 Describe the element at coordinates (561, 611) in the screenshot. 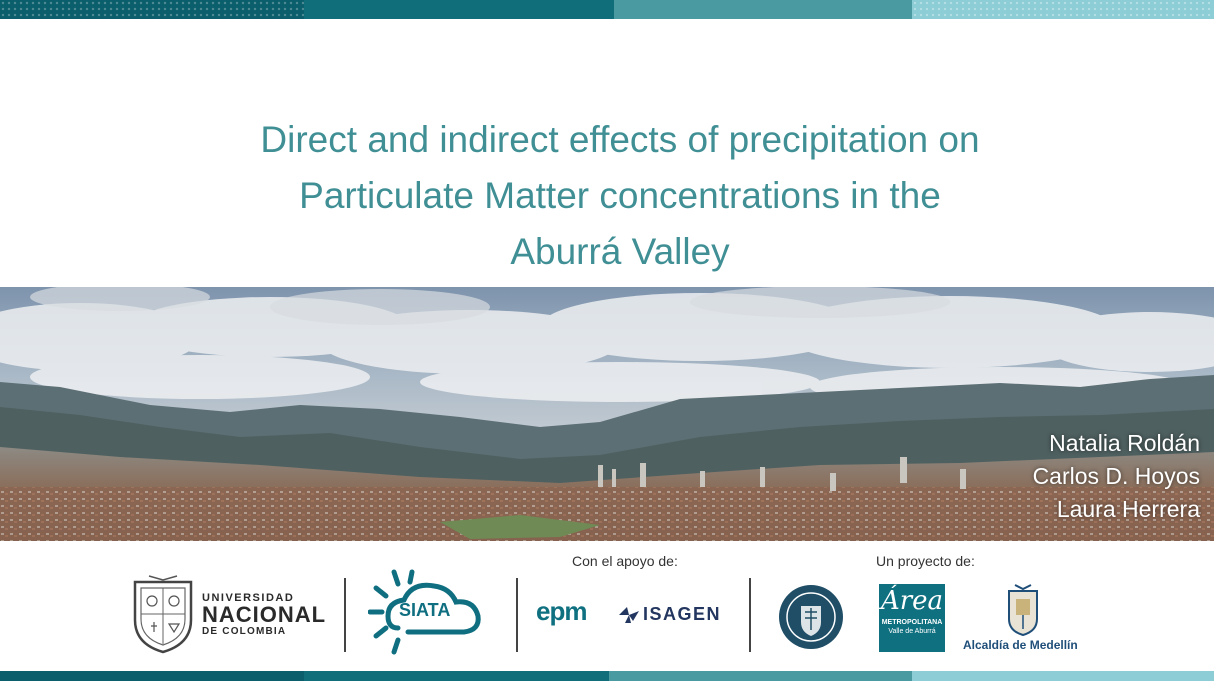

I see `epm-logo: epm` at that location.